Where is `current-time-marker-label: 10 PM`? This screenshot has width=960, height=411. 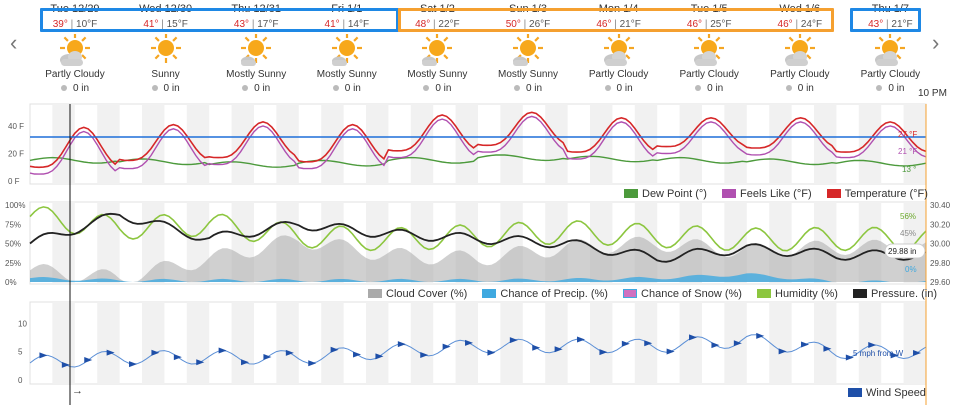
current-time-marker-label: 10 PM is located at coordinates (932, 93).